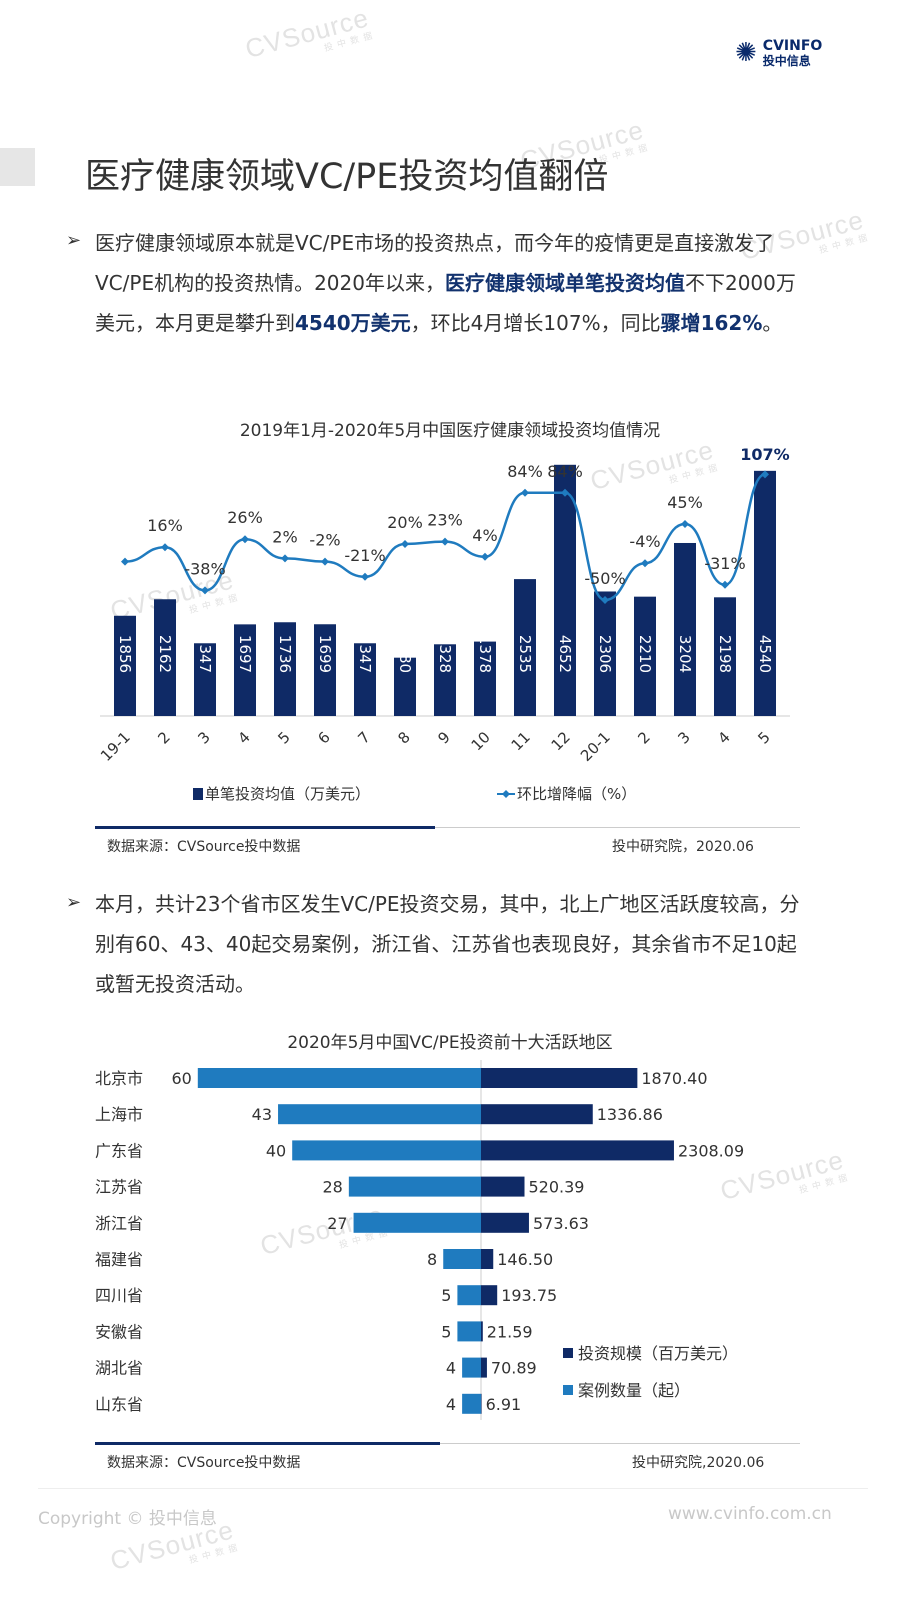 This screenshot has height=1600, width=900. I want to click on legend-investment-label: 投资规模（百万美元）, so click(658, 1353).